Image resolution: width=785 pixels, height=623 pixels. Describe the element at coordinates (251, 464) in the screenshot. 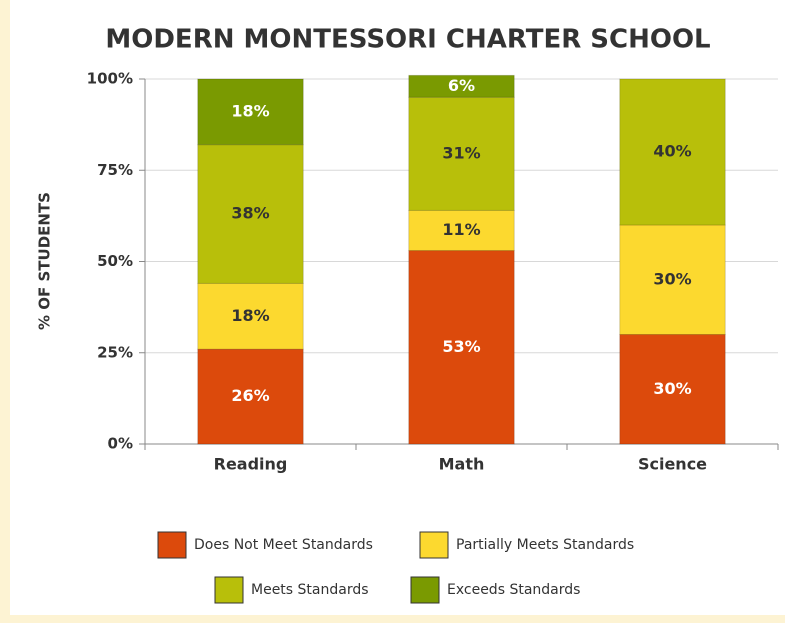

I see `x-tick-label: Reading` at that location.